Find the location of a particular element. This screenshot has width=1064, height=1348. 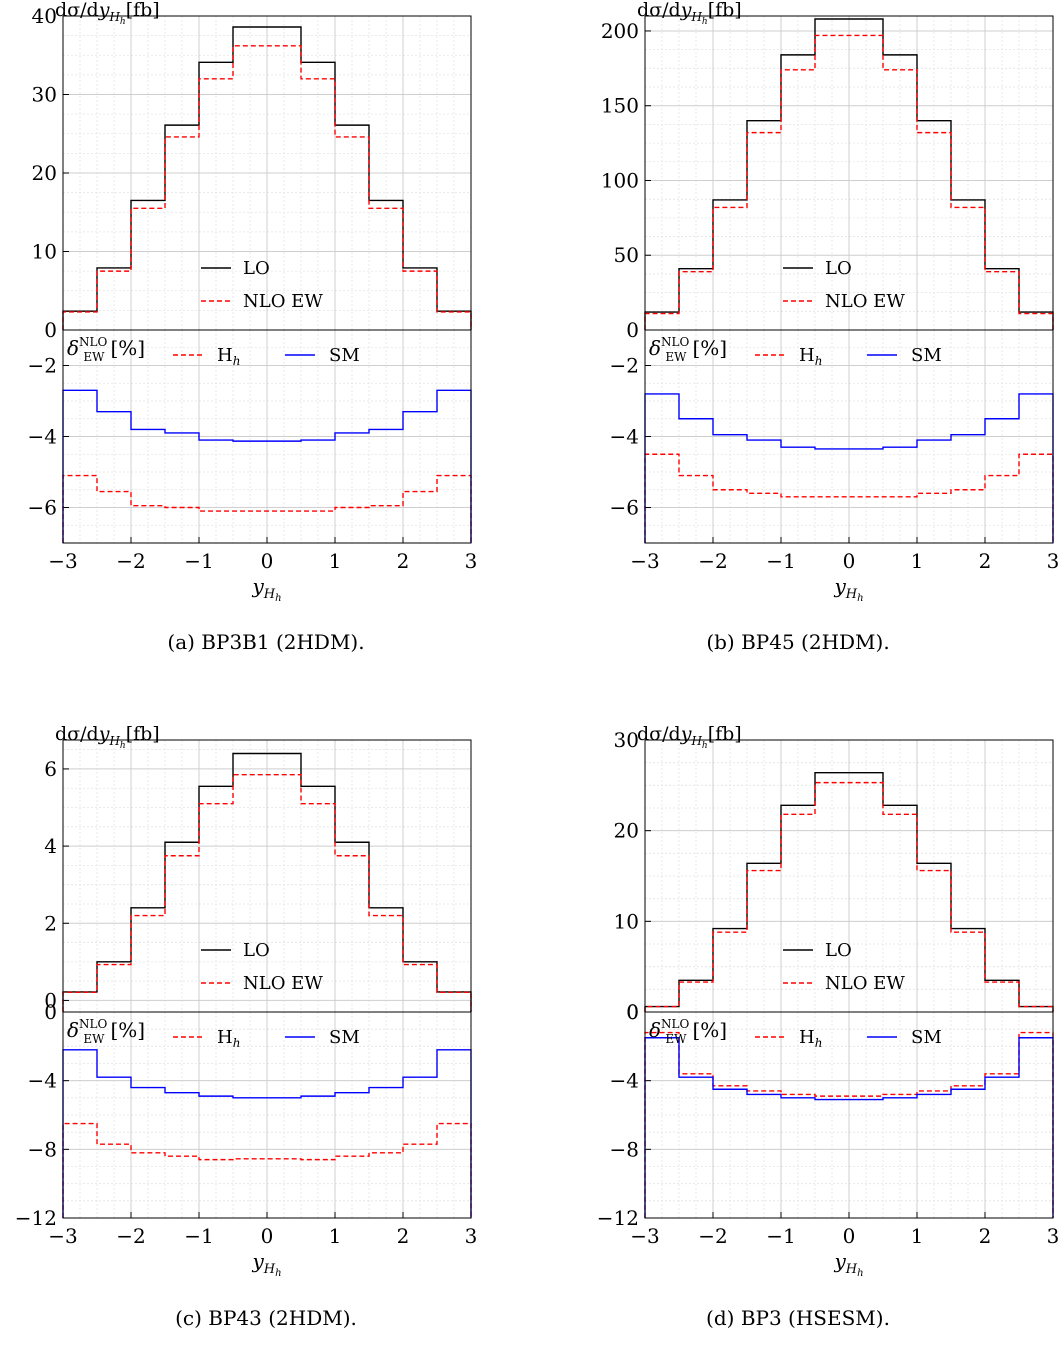

top-subplot: 0 50 100 150 200 LO NLO EW dσ/dyHh[fb] is located at coordinates (827, 171).